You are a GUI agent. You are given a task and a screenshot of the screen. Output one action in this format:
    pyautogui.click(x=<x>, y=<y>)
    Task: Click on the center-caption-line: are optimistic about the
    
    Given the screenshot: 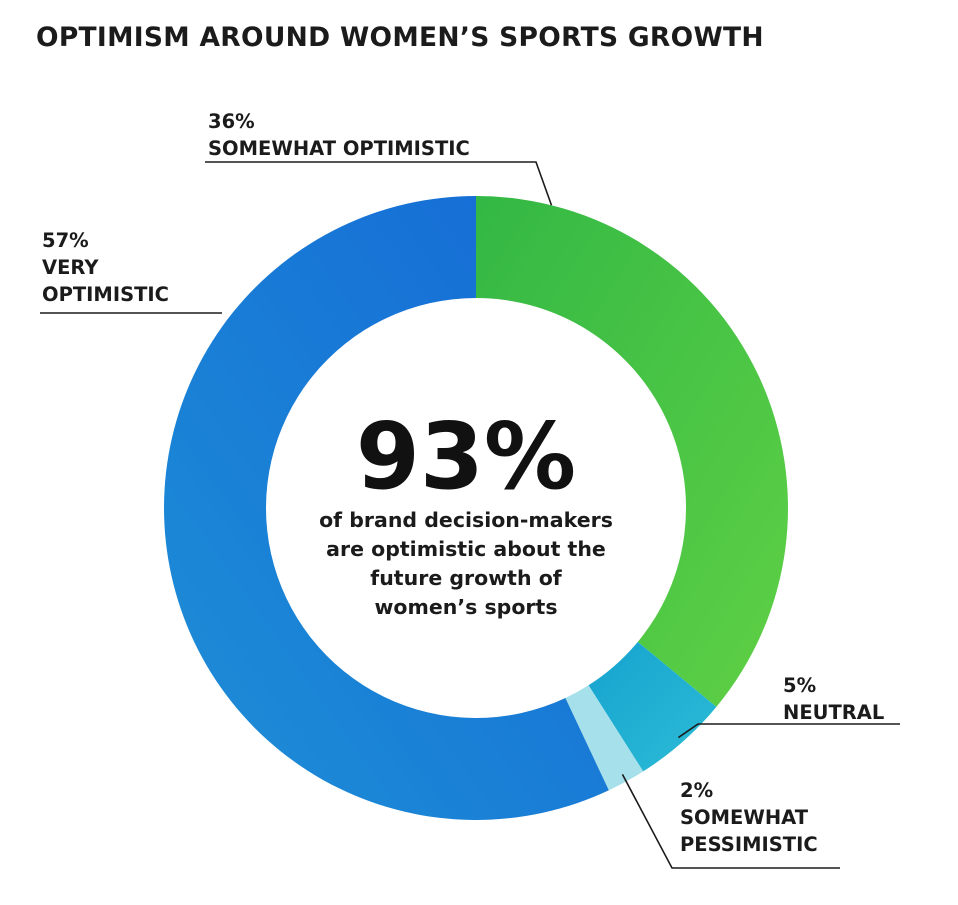 What is the action you would take?
    pyautogui.click(x=466, y=549)
    